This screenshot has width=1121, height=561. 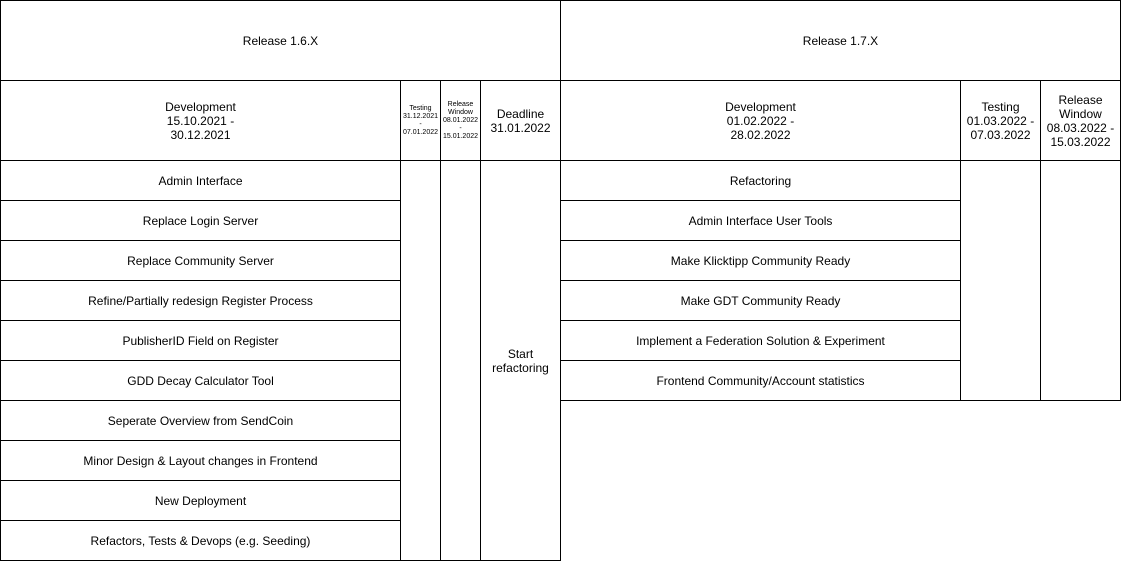 I want to click on task-item: Seperate Overview from SendCoin, so click(x=200, y=420).